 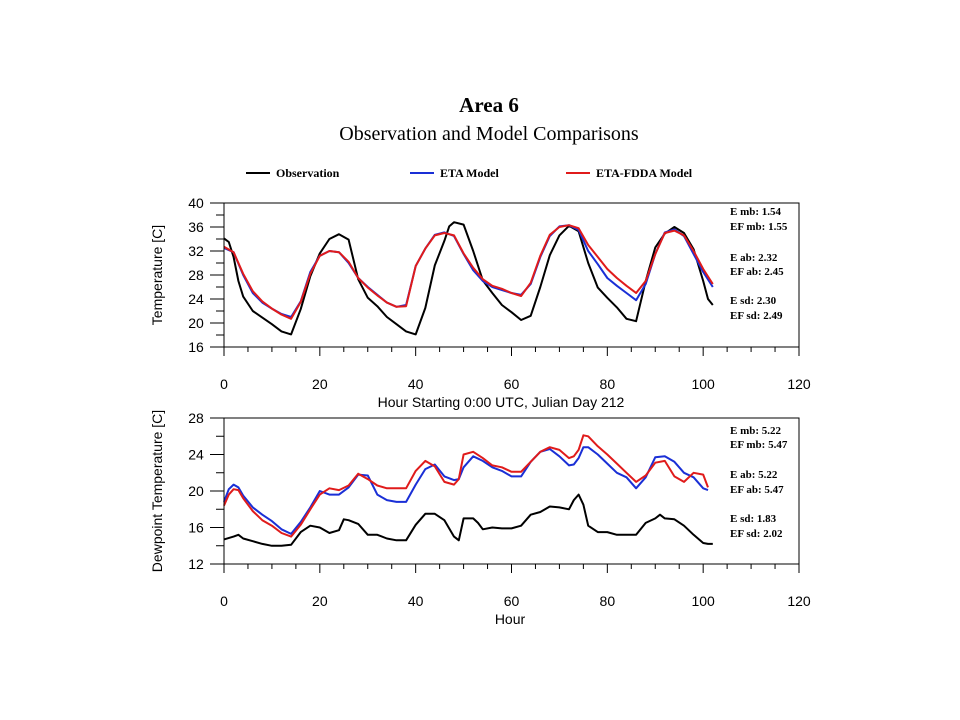 I want to click on dewpoint-xtick-label: 80, so click(x=608, y=601).